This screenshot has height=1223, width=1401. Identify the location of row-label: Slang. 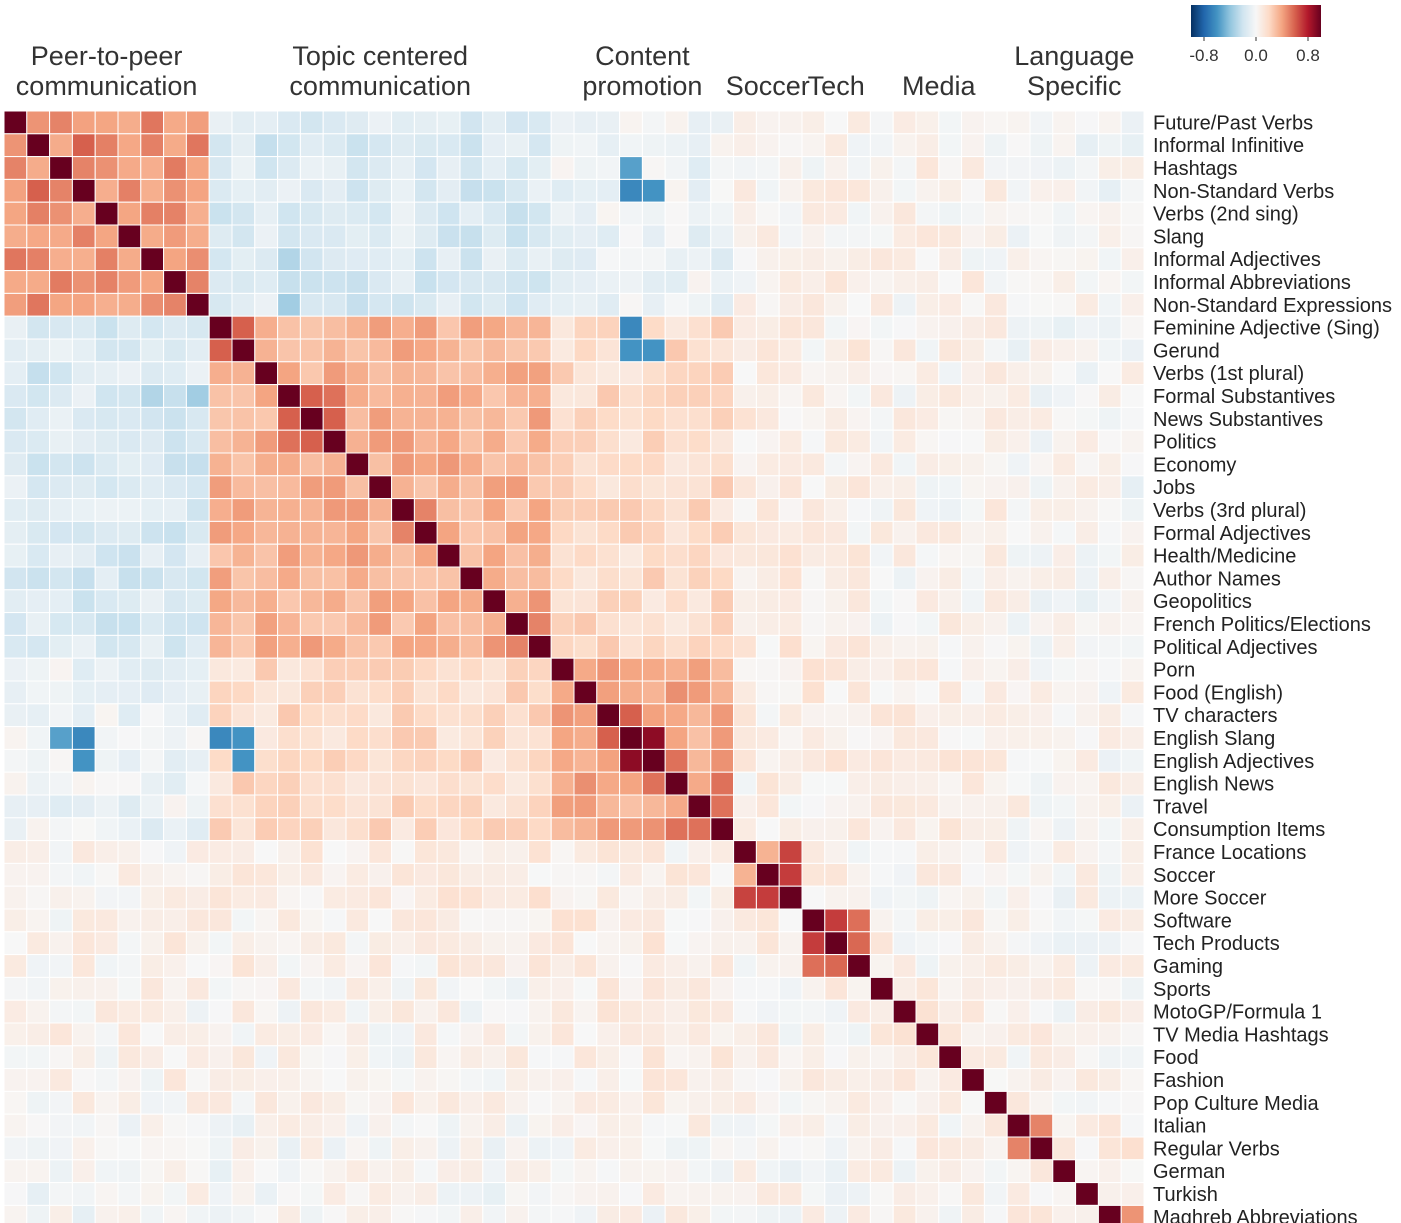
(1178, 237).